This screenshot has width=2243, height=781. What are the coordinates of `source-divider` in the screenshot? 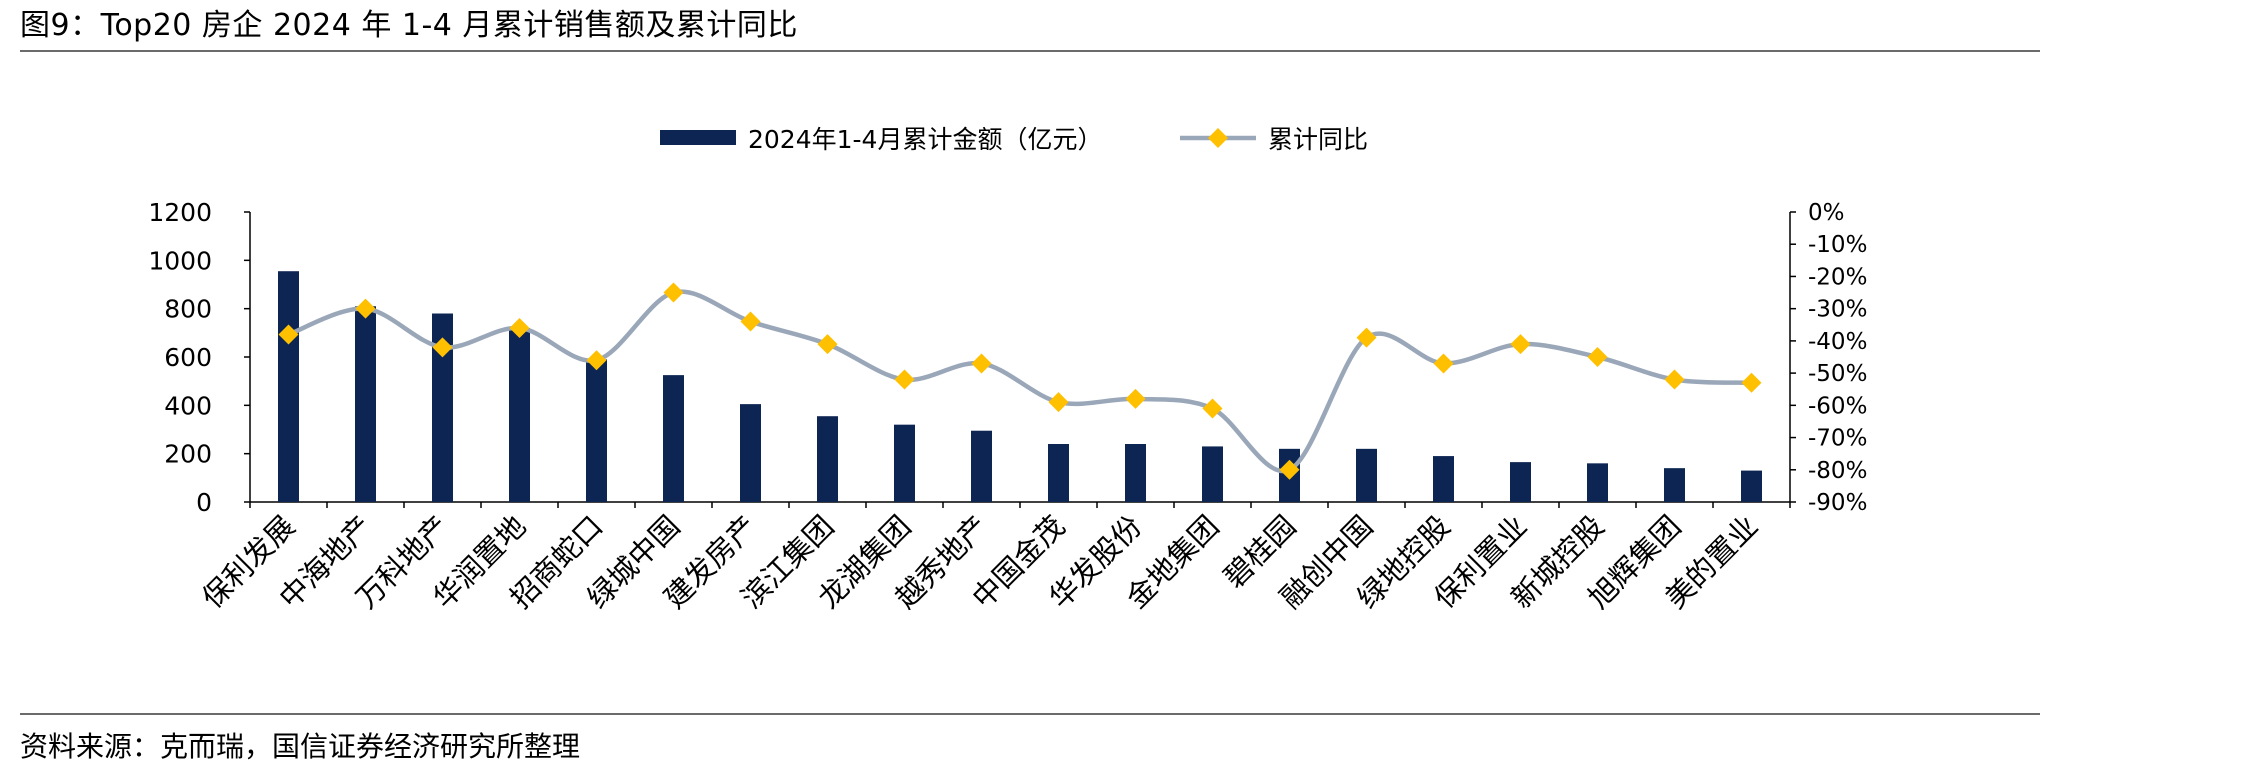 It's located at (1030, 714).